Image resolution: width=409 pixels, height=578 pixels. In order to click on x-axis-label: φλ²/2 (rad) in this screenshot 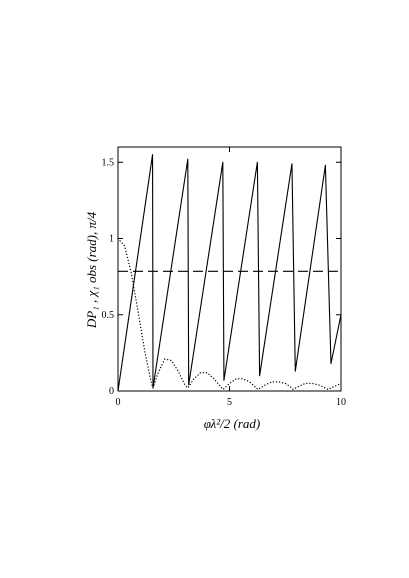, I will do `click(232, 423)`.